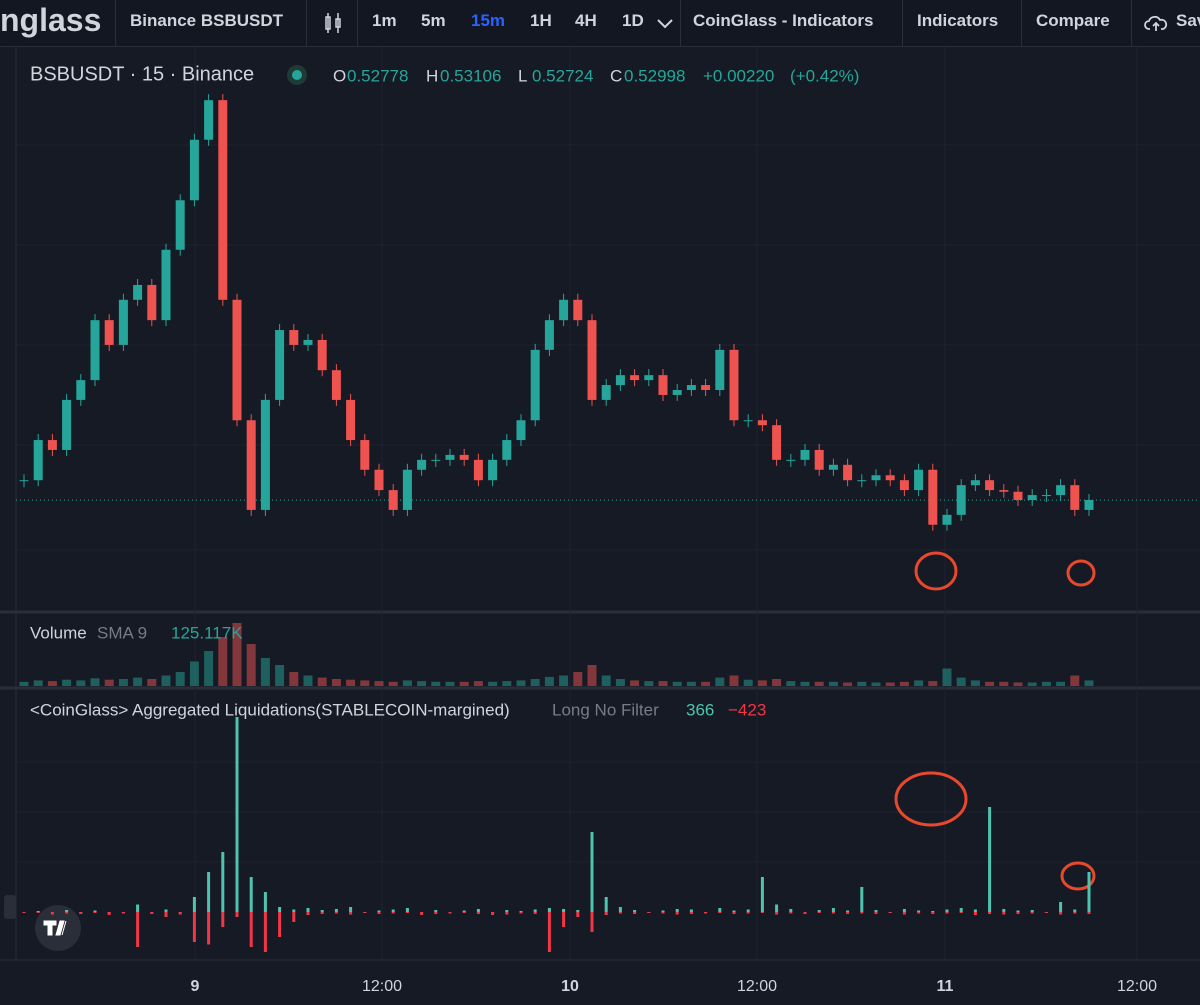  I want to click on toolbar-item: Indicators, so click(958, 20).